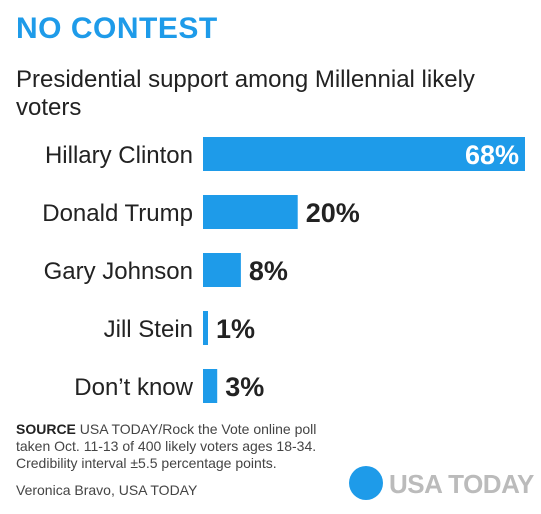  I want to click on category-label: Donald Trump, so click(117, 213).